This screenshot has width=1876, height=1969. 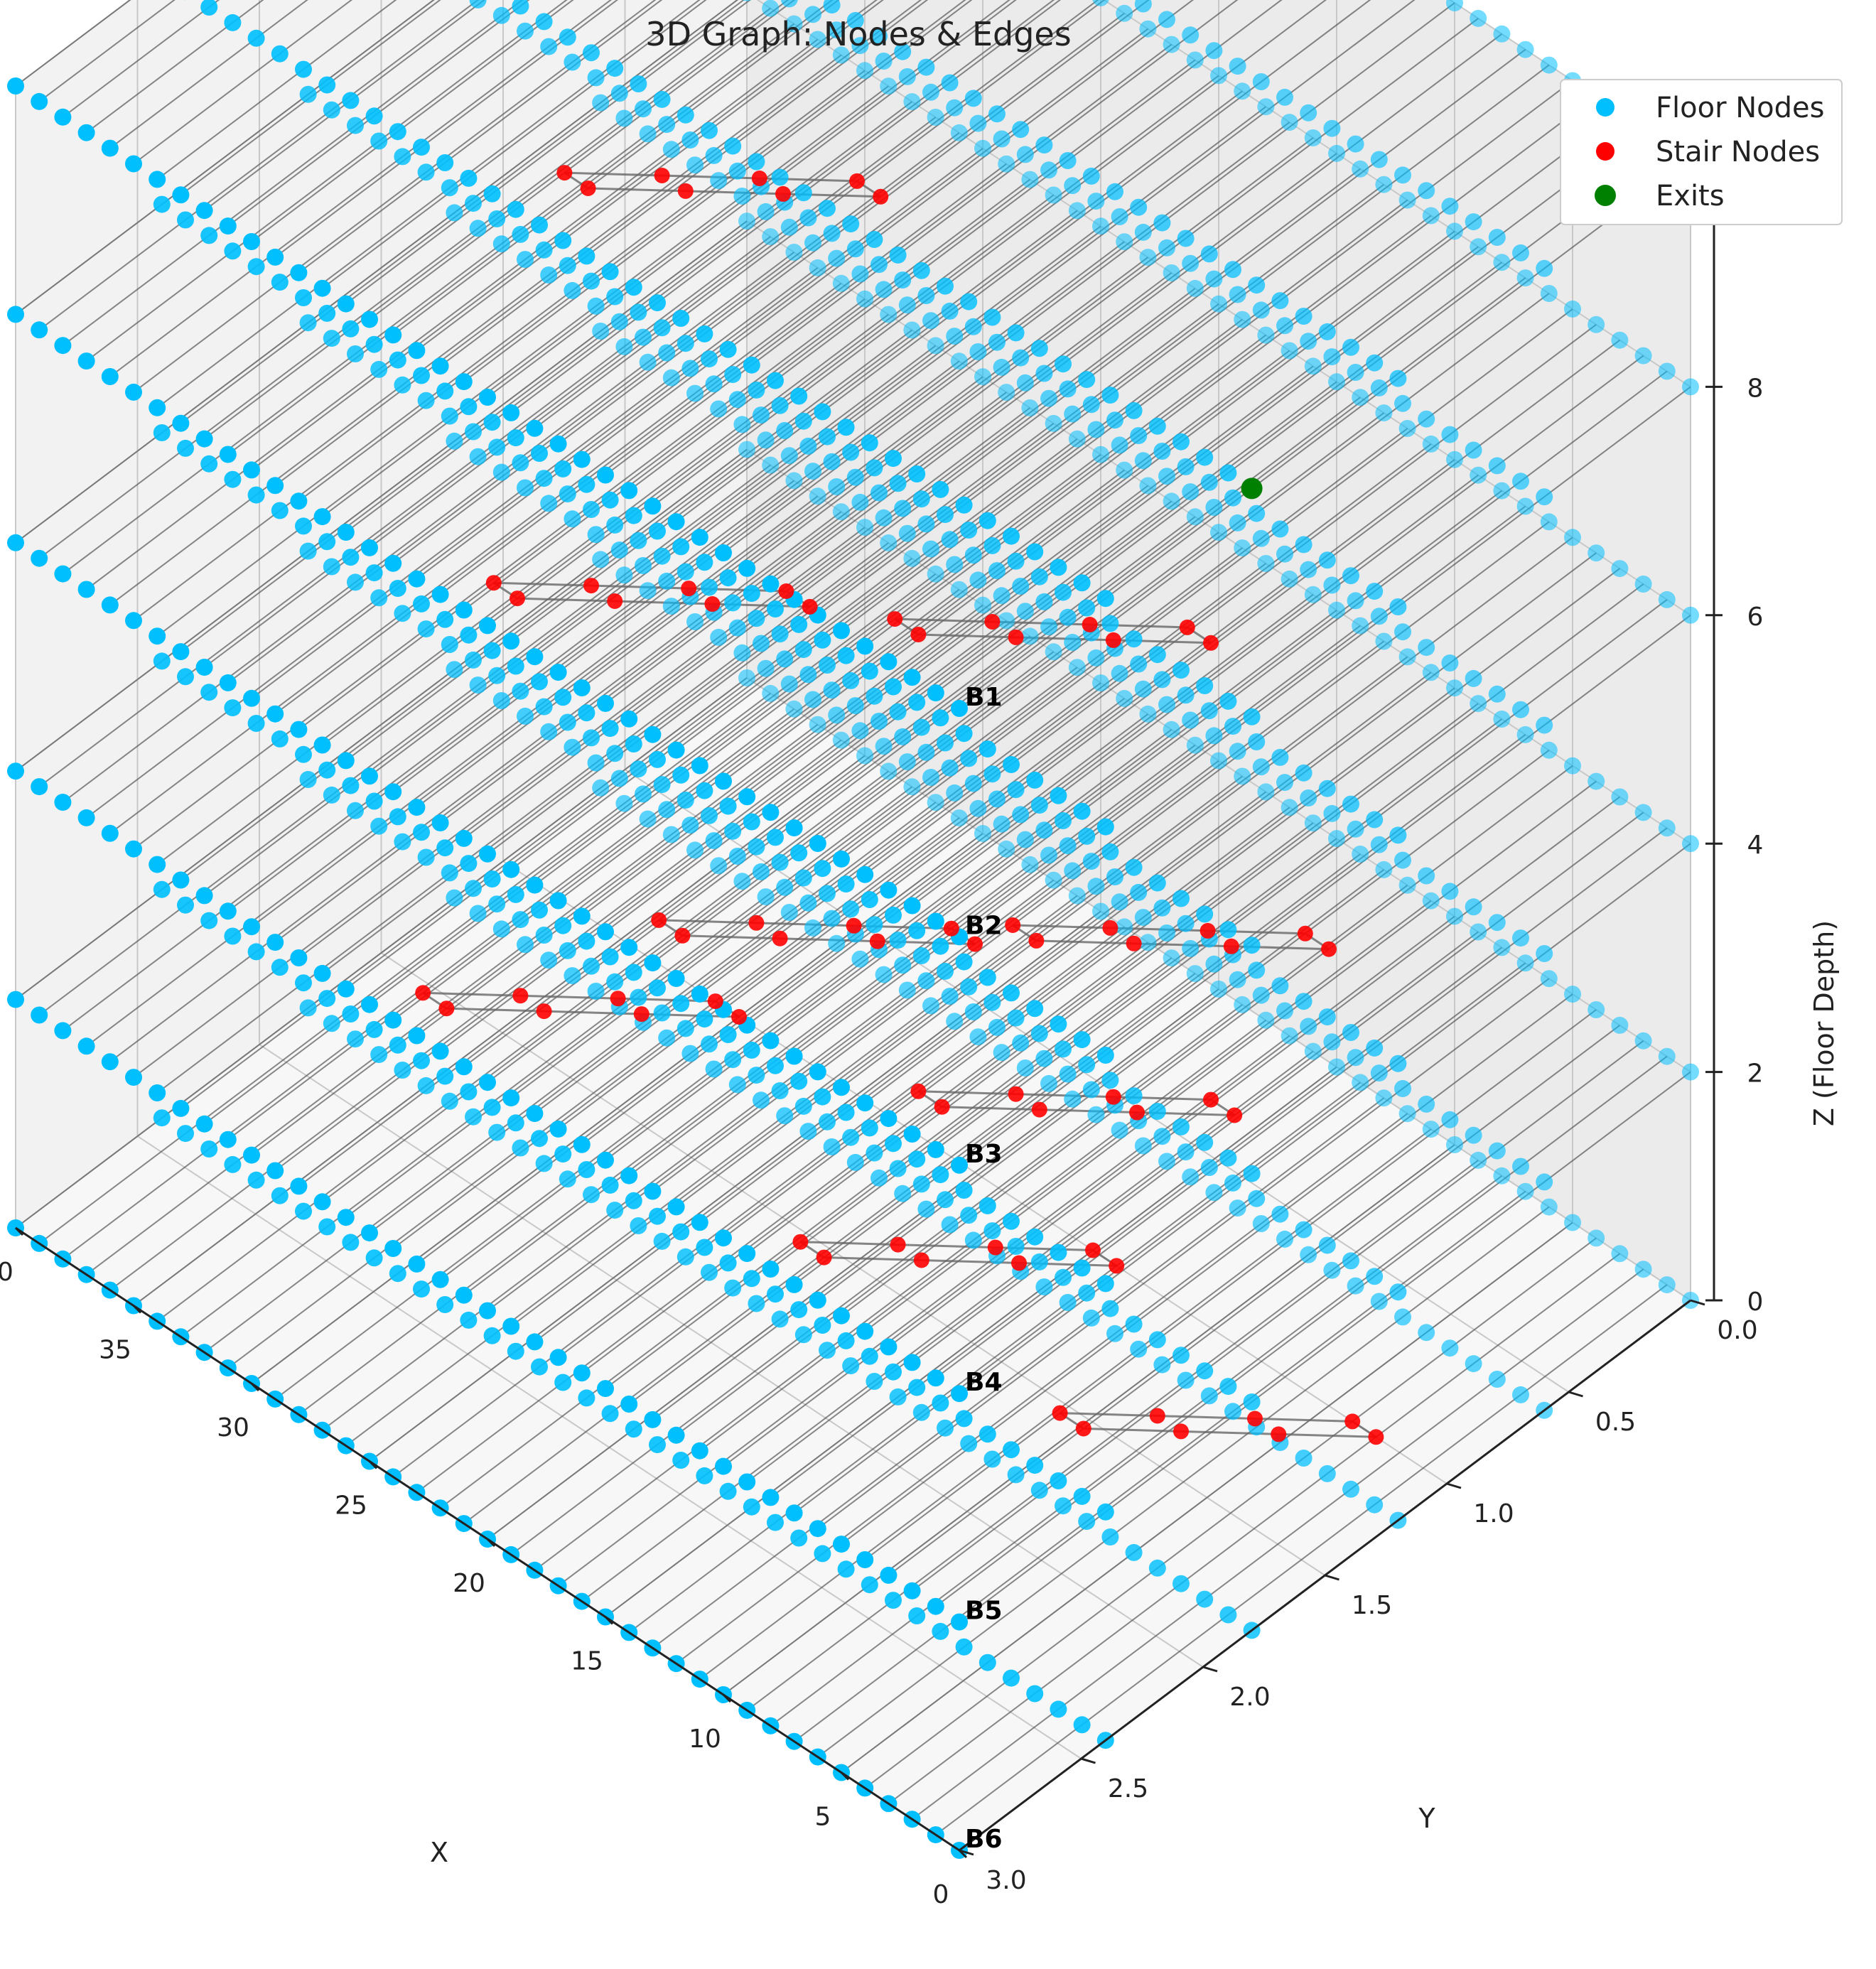 I want to click on legend-marker-stair-nodes, so click(x=1605, y=151).